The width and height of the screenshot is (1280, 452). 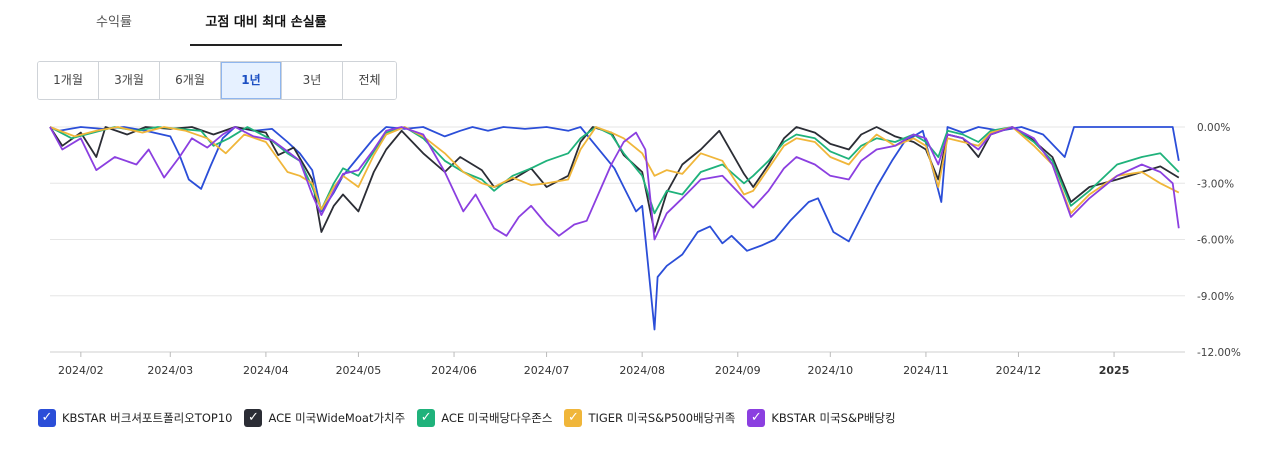 I want to click on legend-item-3: ✓ ACE 미국배당다우존스, so click(x=484, y=418).